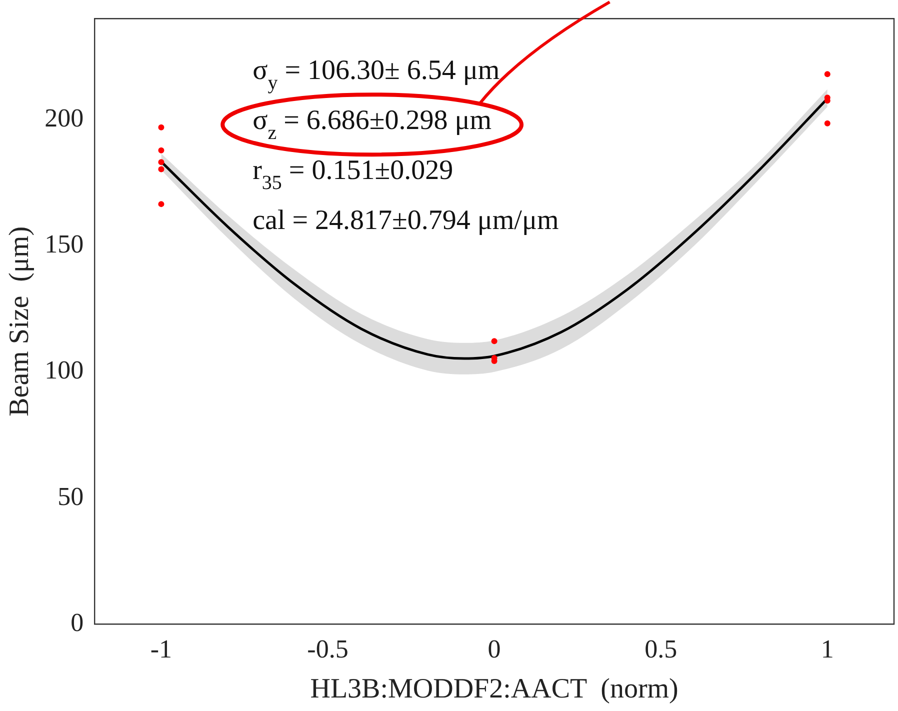 This screenshot has width=898, height=711. What do you see at coordinates (71, 496) in the screenshot?
I see `y-tick-label: 50` at bounding box center [71, 496].